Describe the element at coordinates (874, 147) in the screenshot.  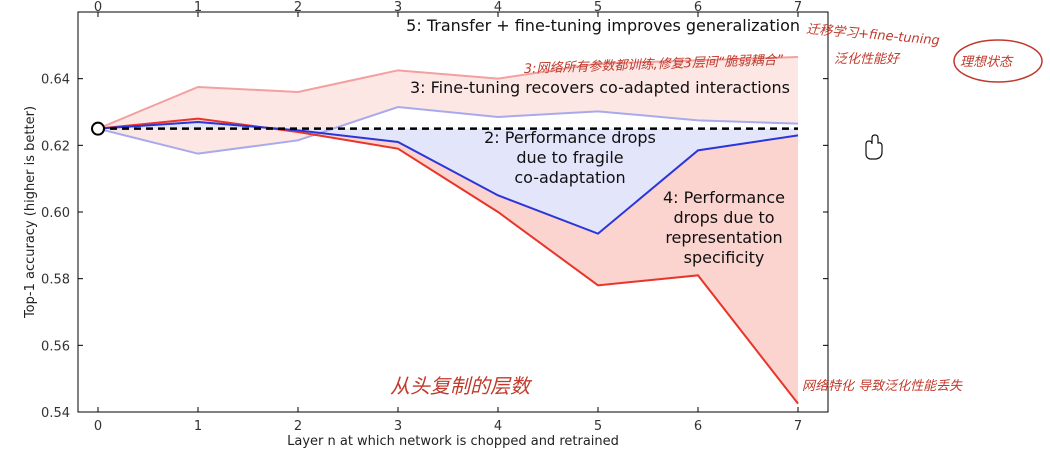
I see `hand-cursor-icon` at that location.